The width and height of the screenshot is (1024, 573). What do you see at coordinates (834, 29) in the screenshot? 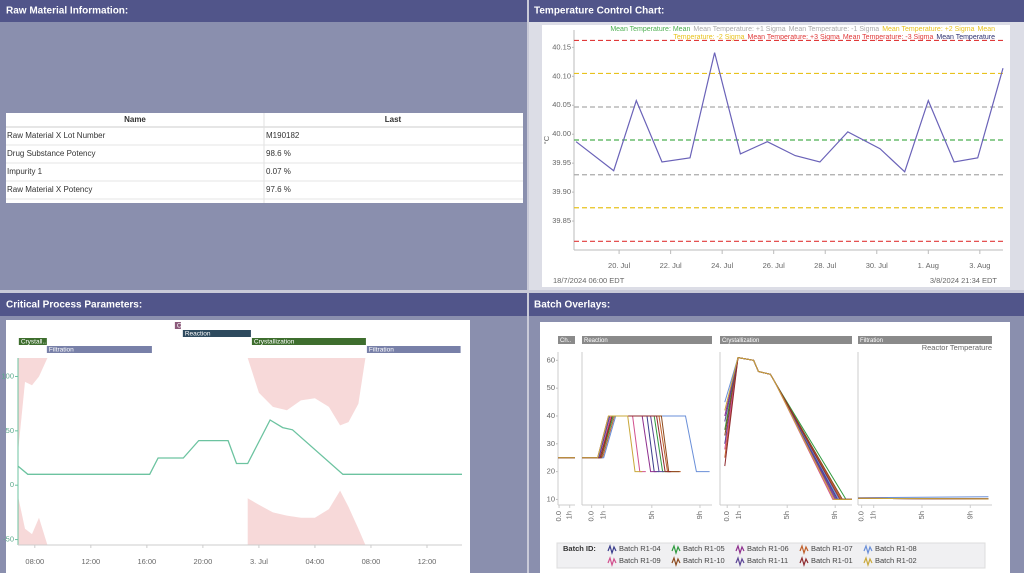
I see `legend-entry: Mean Temperature: -1 Sigma` at bounding box center [834, 29].